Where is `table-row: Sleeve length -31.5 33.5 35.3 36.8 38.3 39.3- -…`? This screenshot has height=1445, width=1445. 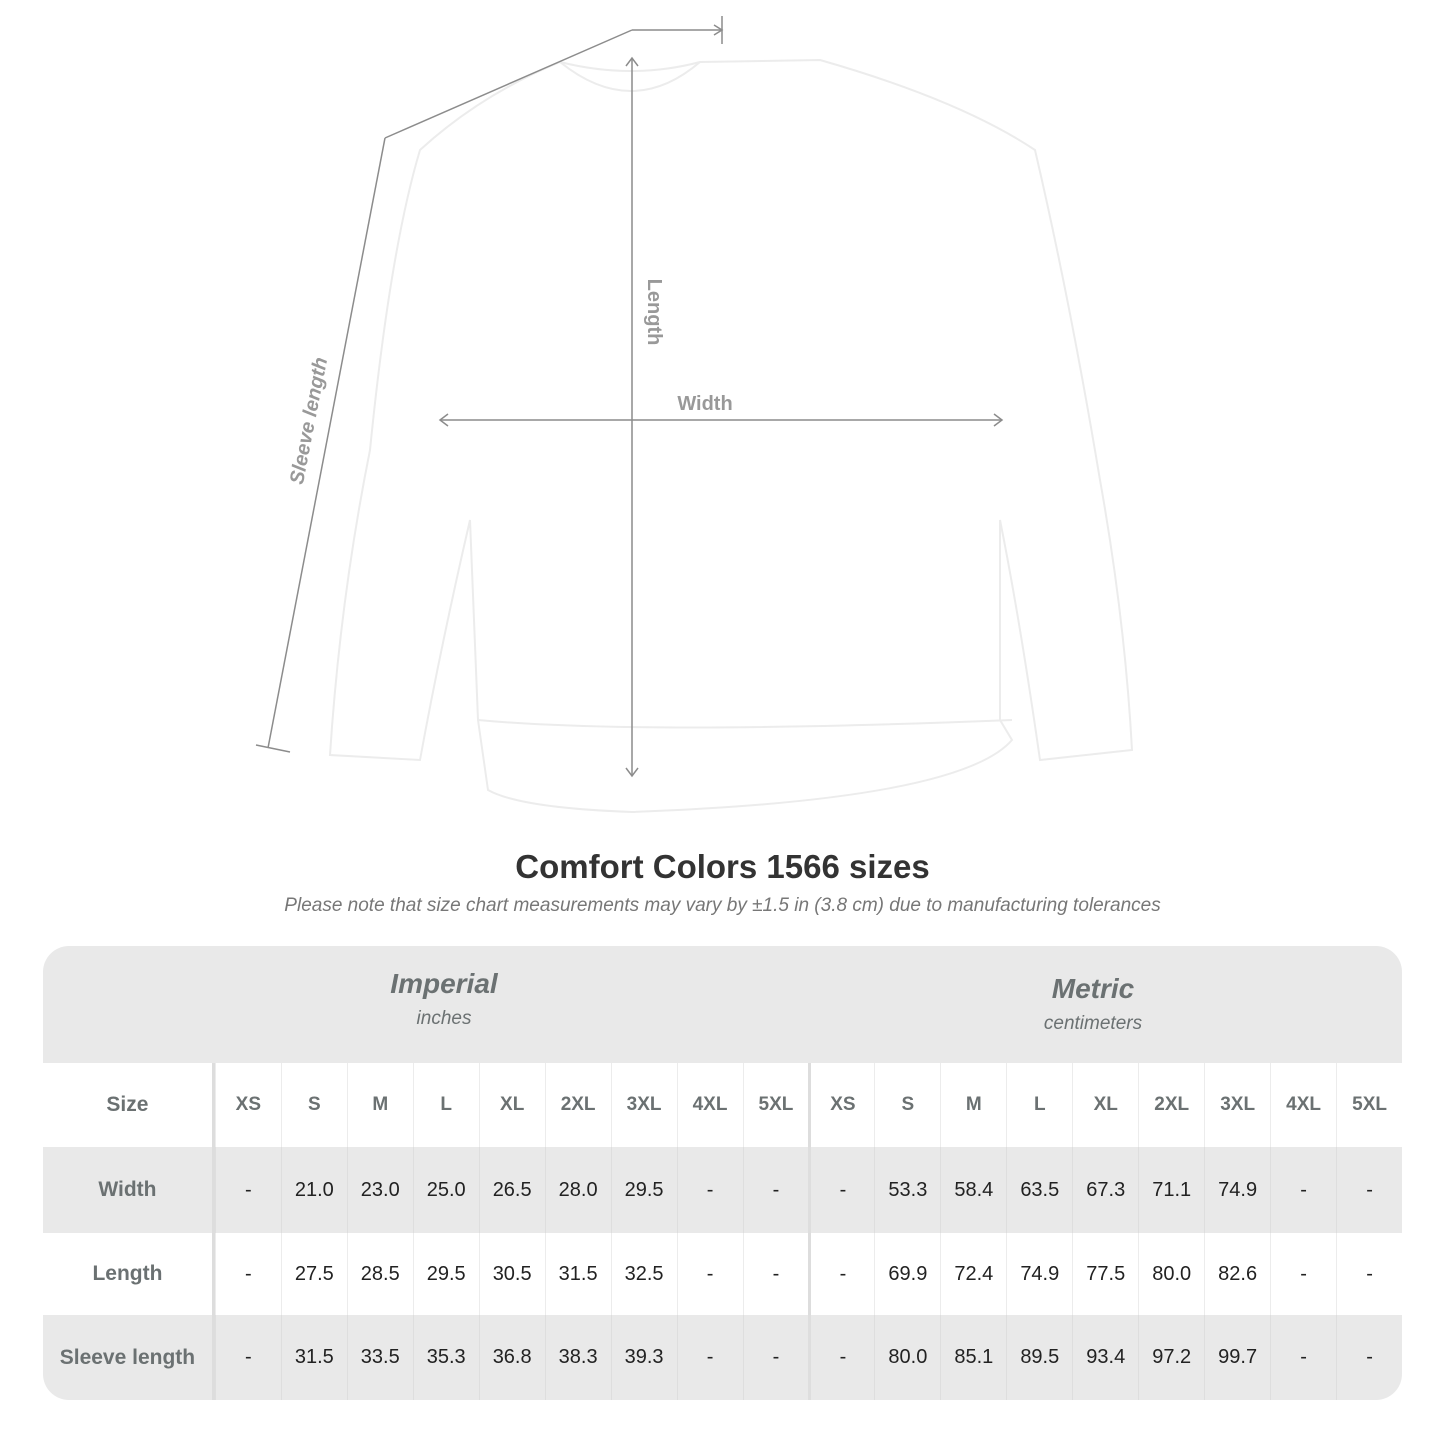
table-row: Sleeve length -31.5 33.5 35.3 36.8 38.3 39.3- -… is located at coordinates (722, 1357).